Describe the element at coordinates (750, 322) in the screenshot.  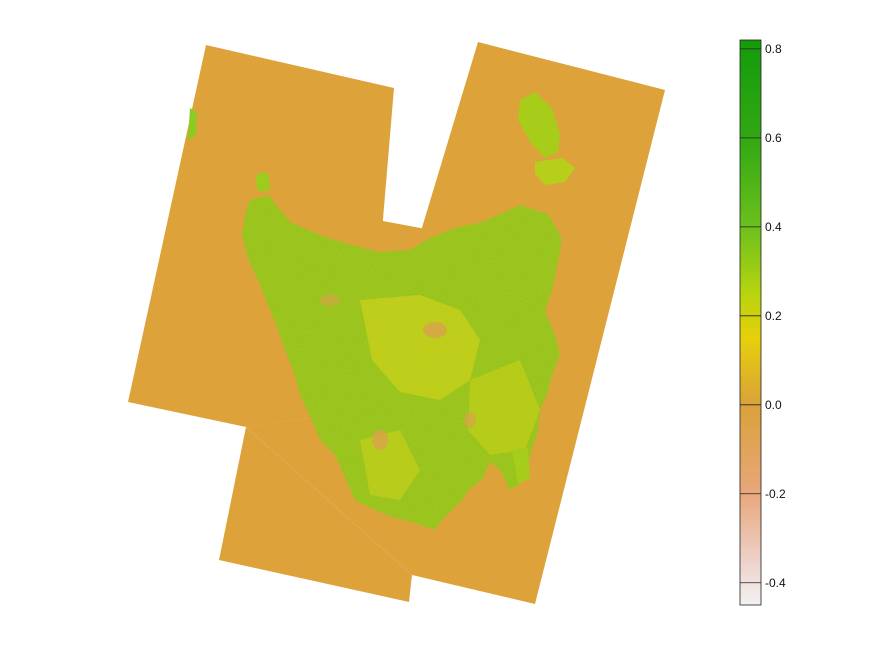
I see `color-bar` at that location.